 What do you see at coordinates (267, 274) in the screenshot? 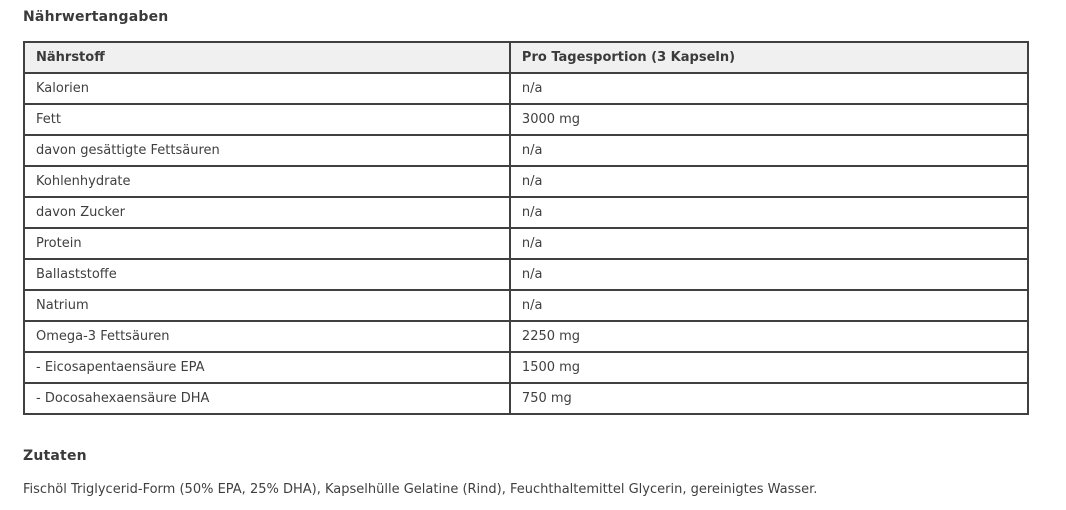
I see `nutrient-name-cell: Ballaststoffe` at bounding box center [267, 274].